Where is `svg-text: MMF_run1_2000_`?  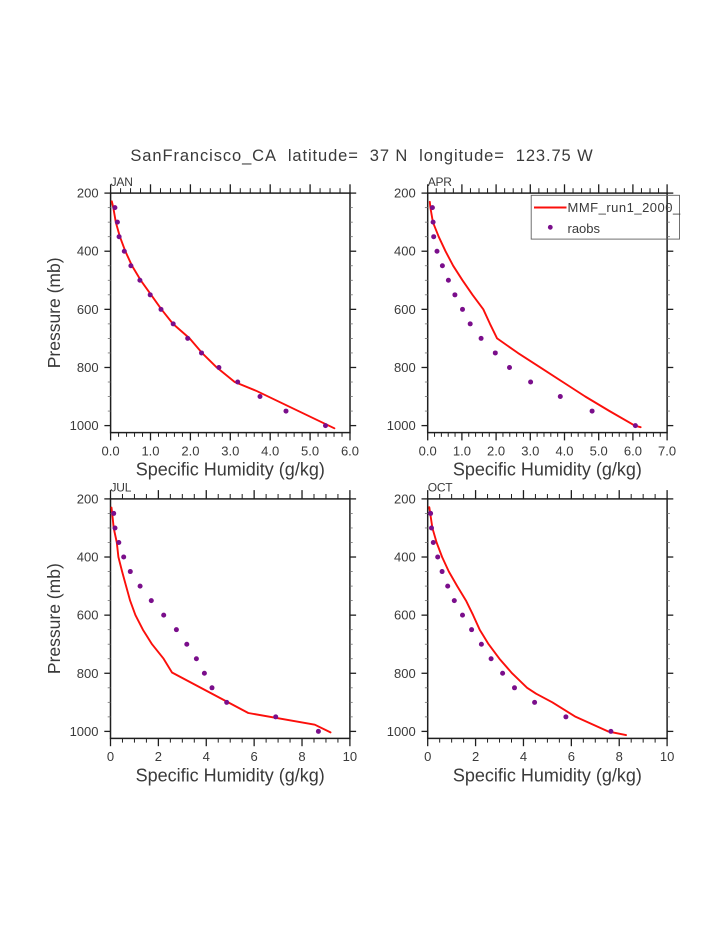
svg-text: MMF_run1_2000_ is located at coordinates (624, 207).